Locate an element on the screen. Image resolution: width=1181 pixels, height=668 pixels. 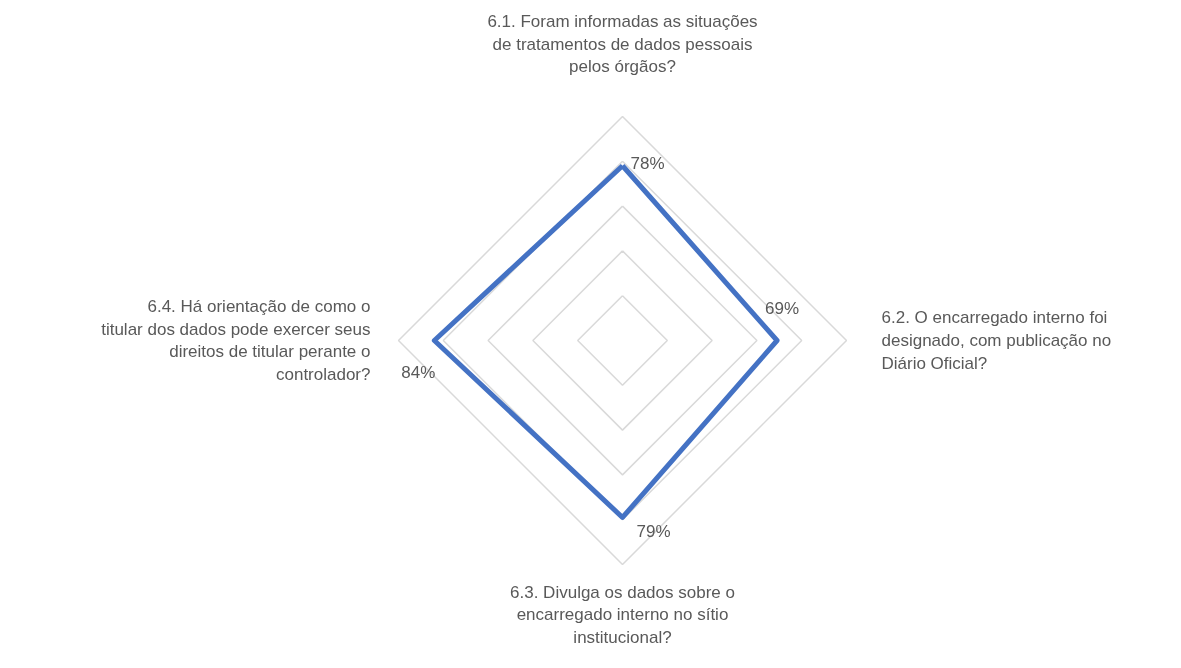
text: 78% is located at coordinates (647, 164).